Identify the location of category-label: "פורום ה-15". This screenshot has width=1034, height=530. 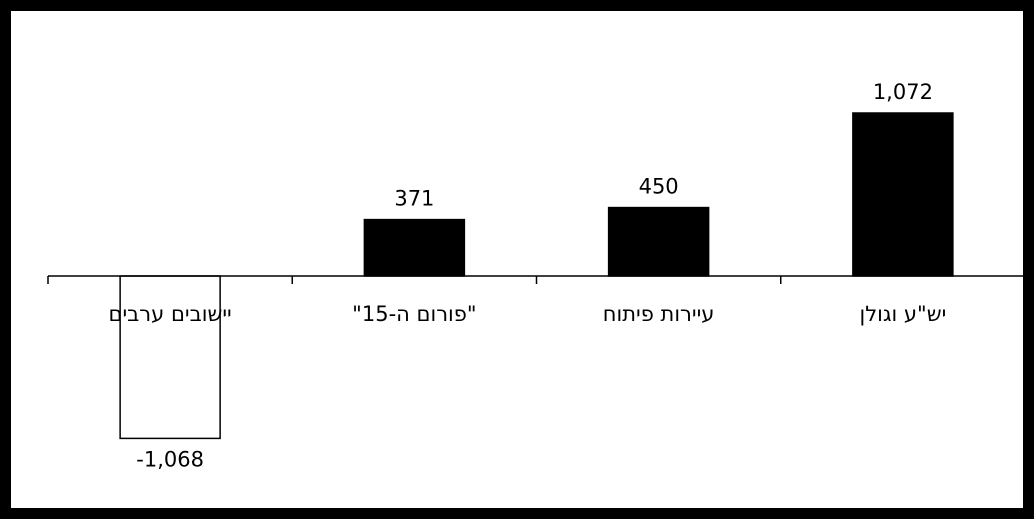
(414, 314).